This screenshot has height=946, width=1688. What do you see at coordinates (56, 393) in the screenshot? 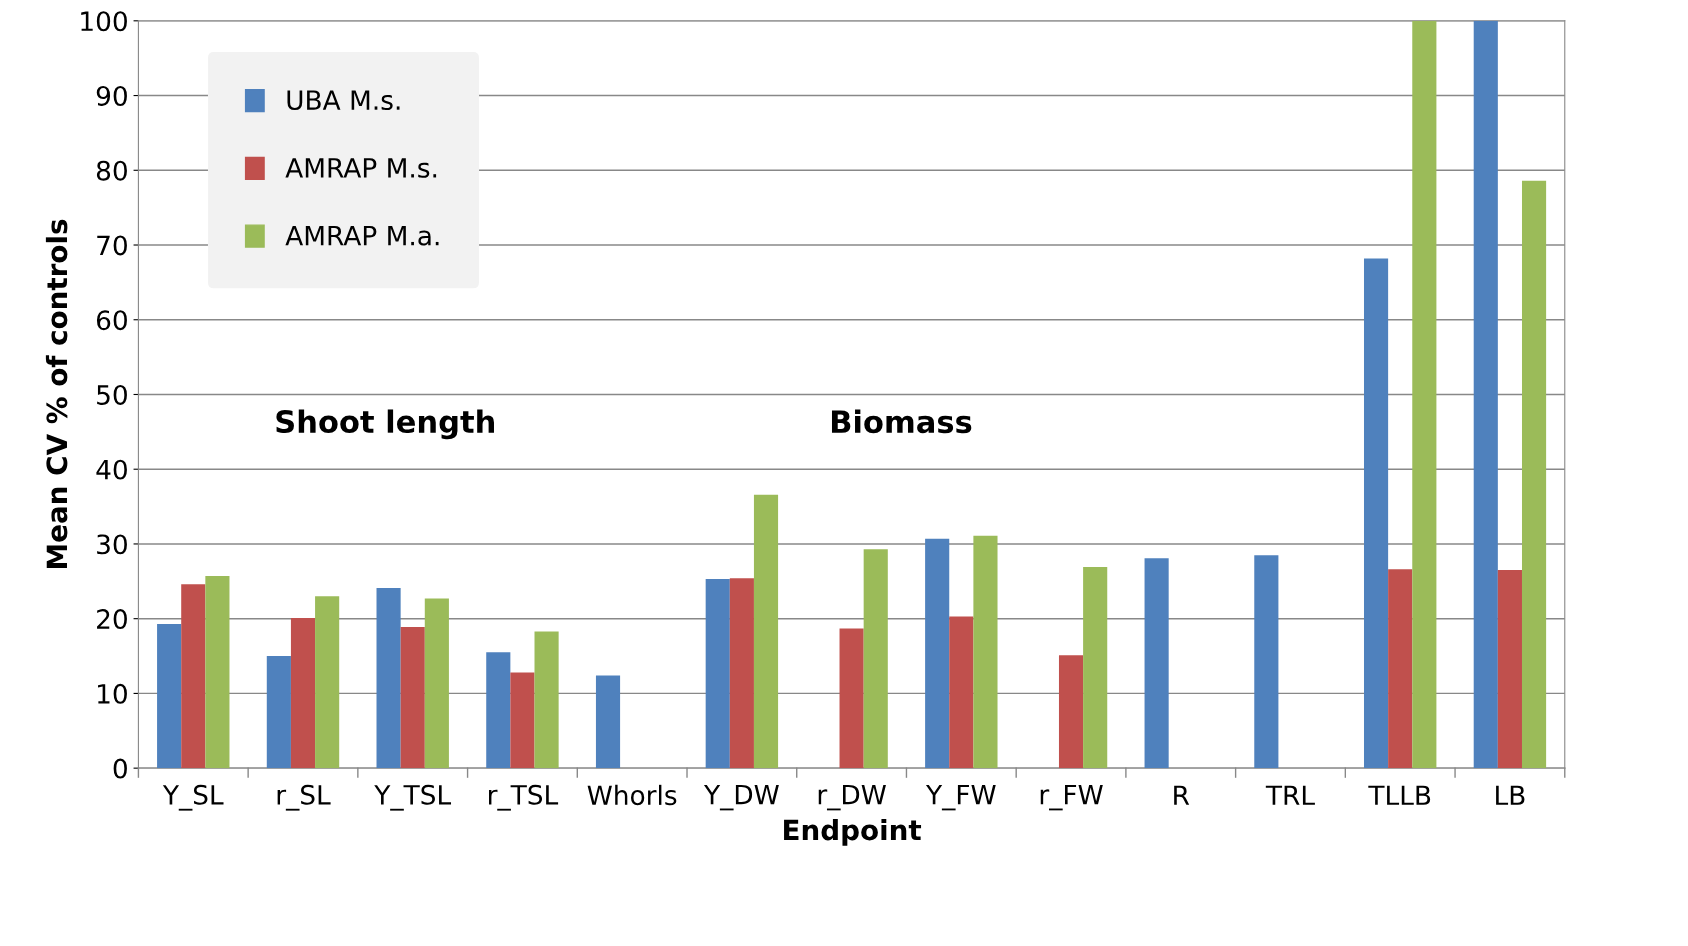
I see `y-axis-title: Mean CV % of controls` at bounding box center [56, 393].